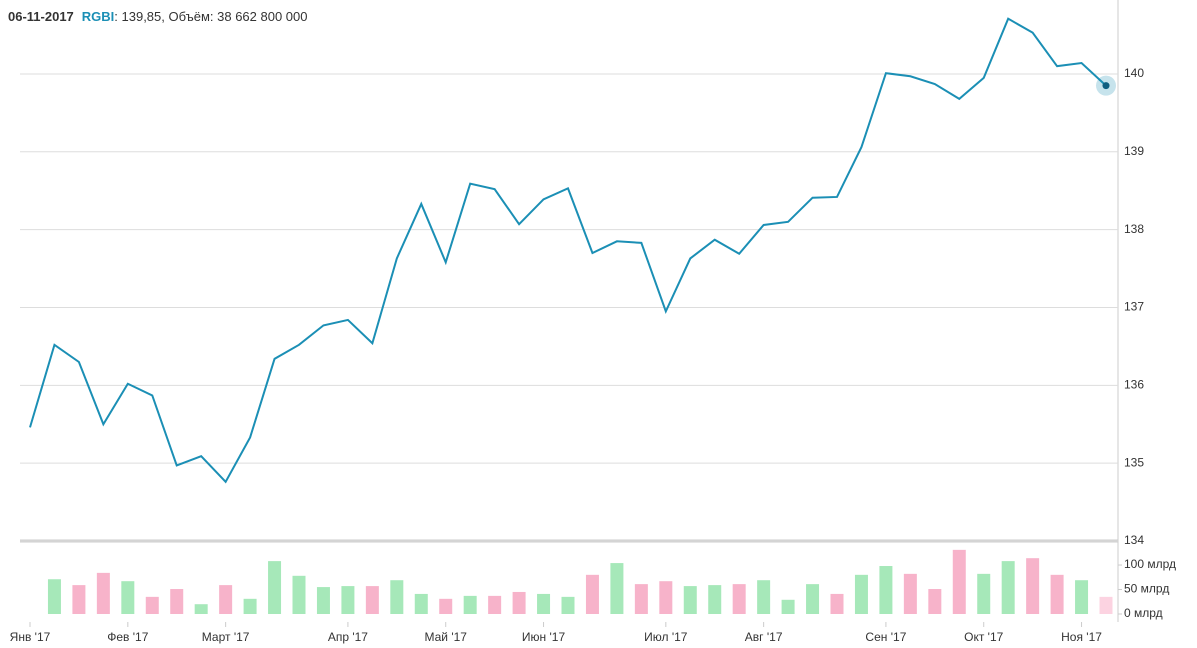 This screenshot has width=1197, height=648. What do you see at coordinates (1134, 151) in the screenshot?
I see `y-tick-label: 139` at bounding box center [1134, 151].